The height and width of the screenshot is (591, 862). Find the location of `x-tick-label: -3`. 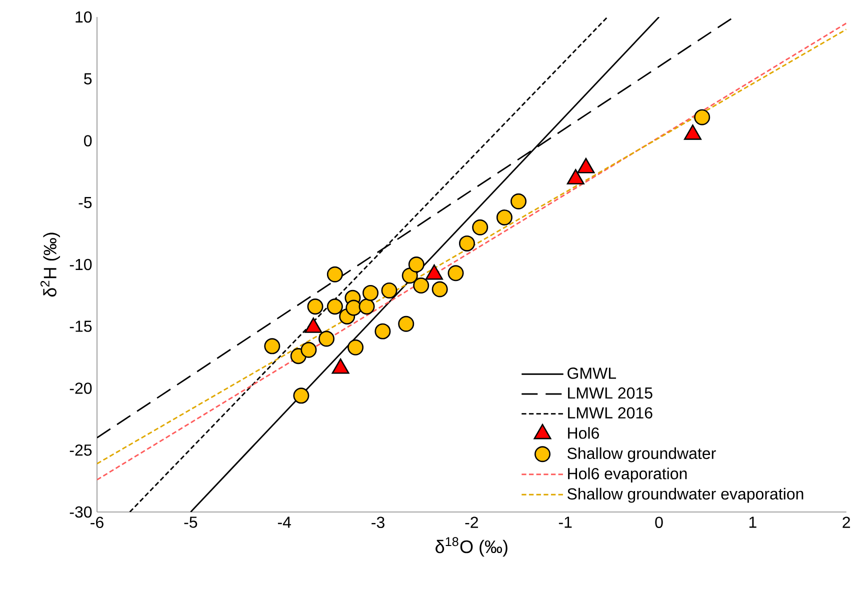

x-tick-label: -3 is located at coordinates (378, 522).